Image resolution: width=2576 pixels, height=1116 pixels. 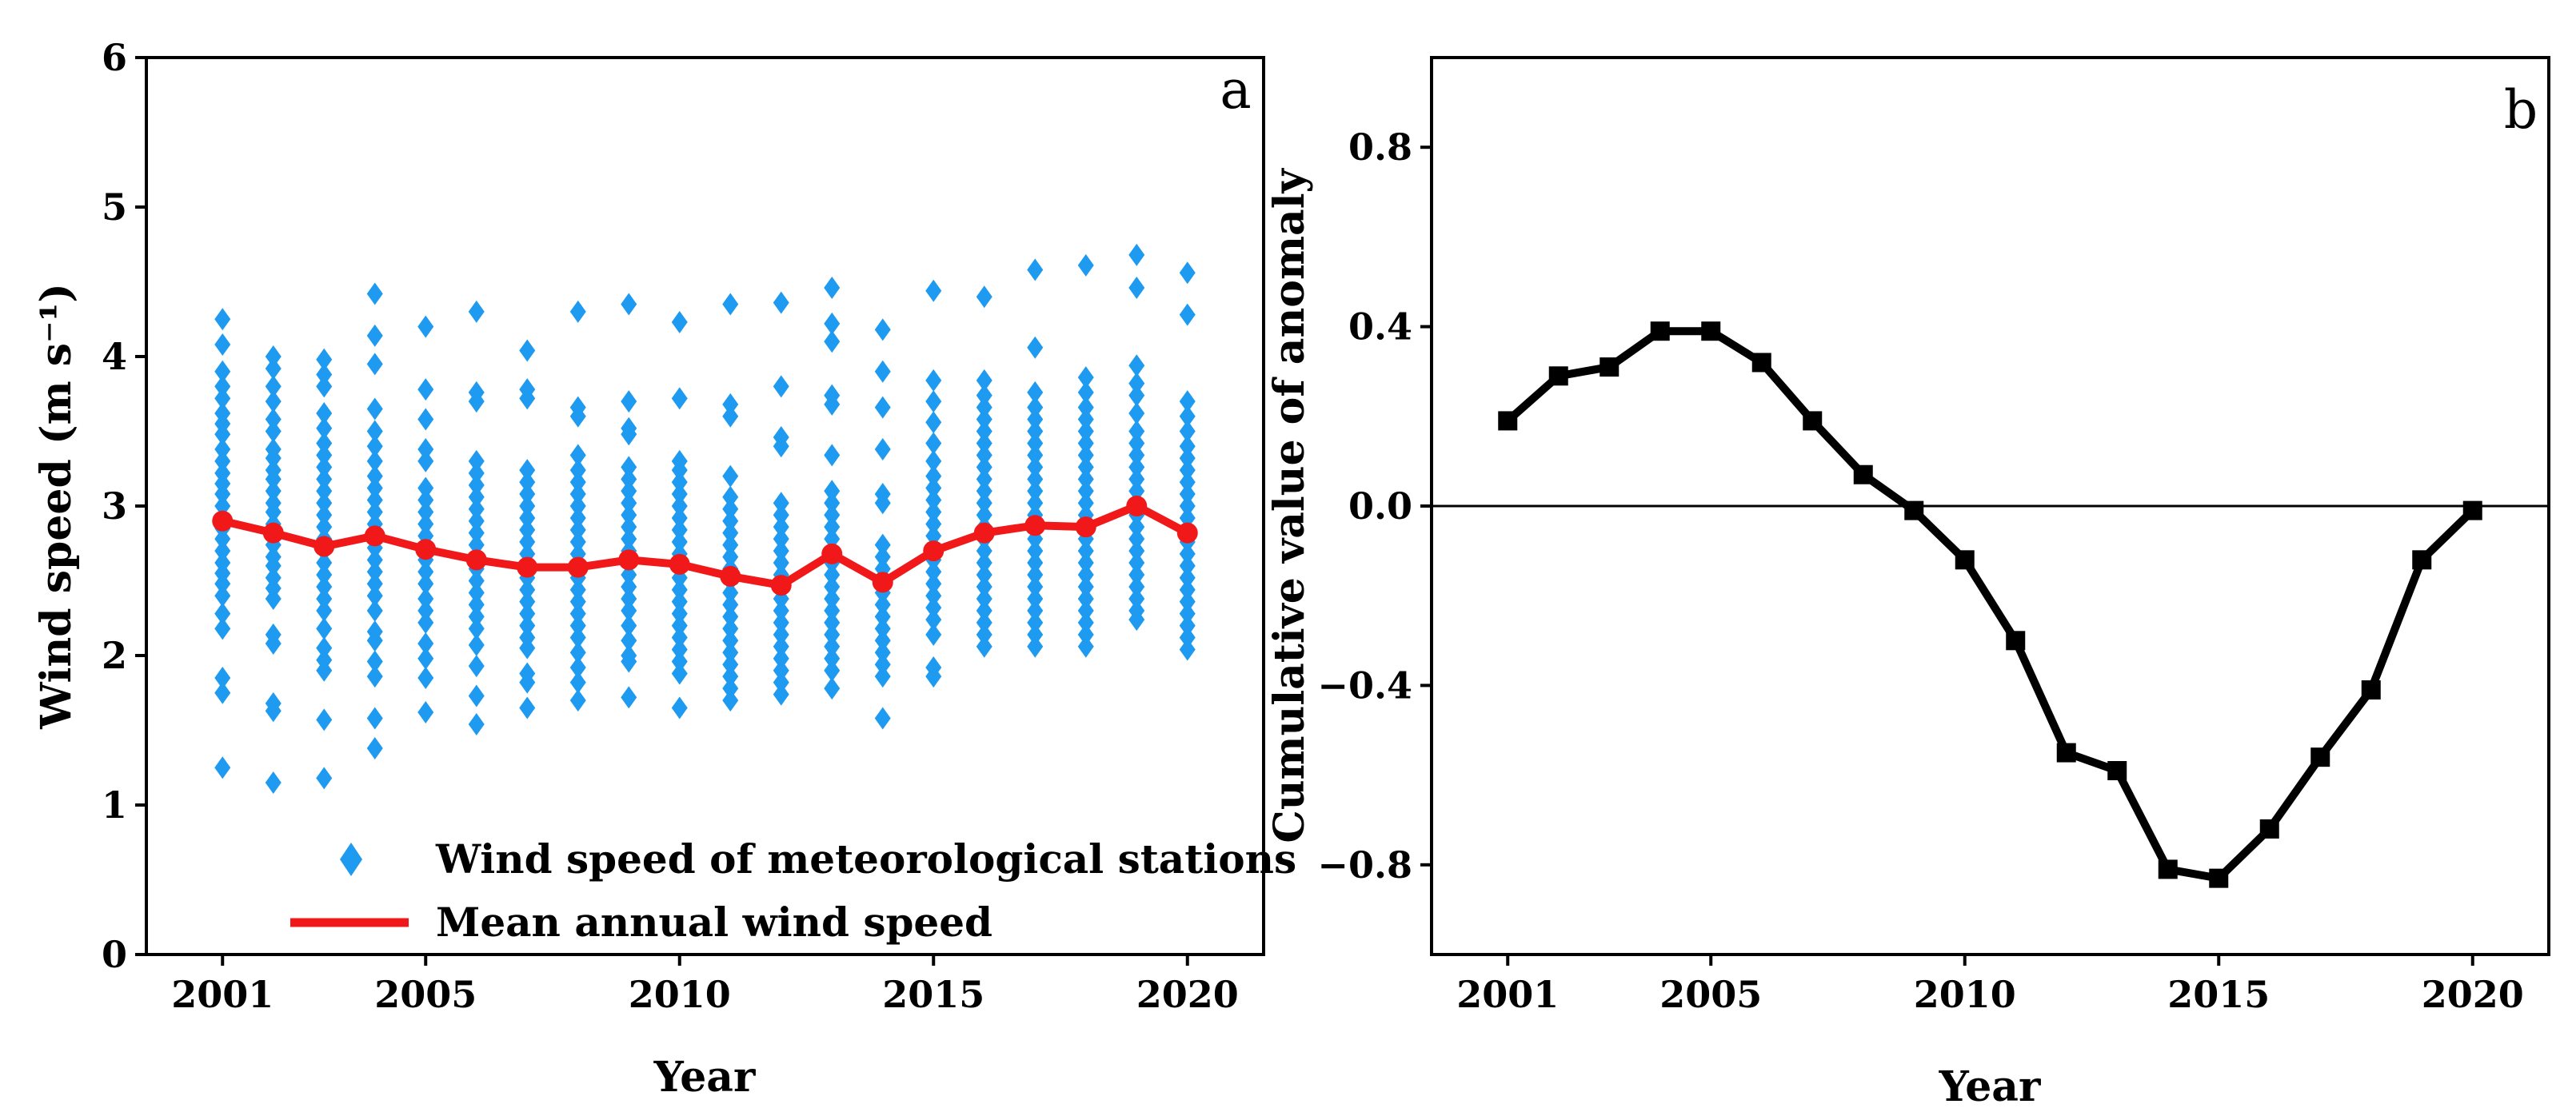 I want to click on anomaly-point, so click(x=2320, y=757).